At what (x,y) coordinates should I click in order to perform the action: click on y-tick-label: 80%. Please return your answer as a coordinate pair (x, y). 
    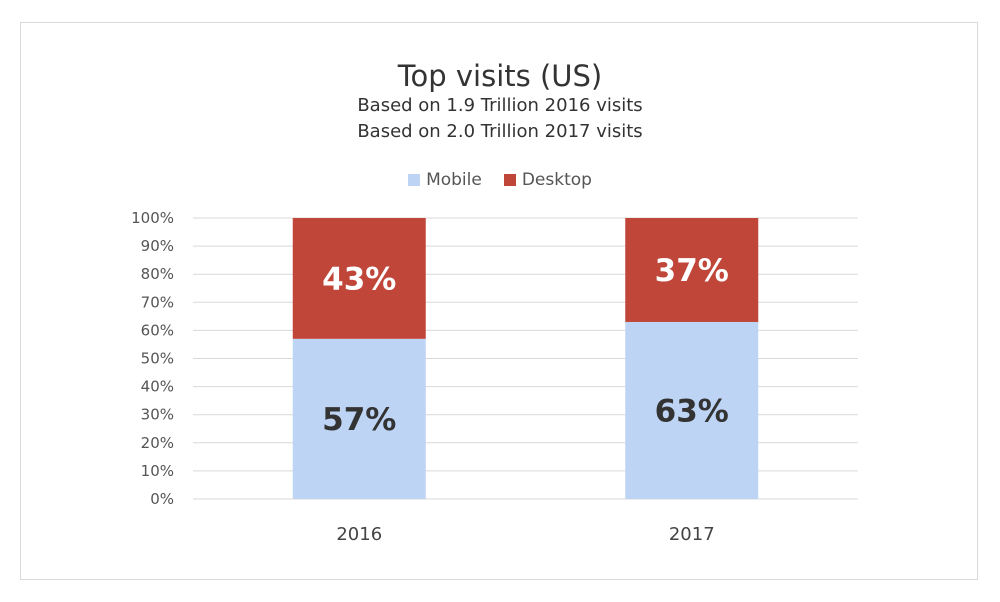
    Looking at the image, I should click on (157, 274).